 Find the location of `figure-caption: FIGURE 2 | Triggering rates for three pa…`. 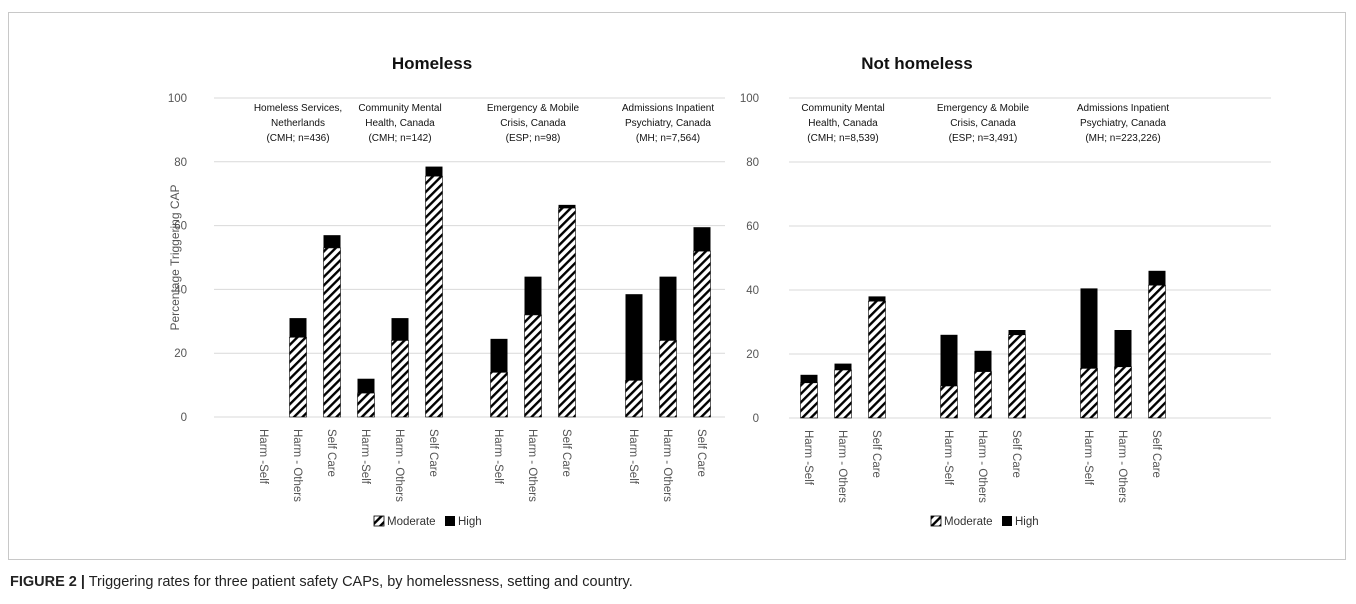

figure-caption: FIGURE 2 | Triggering rates for three pa… is located at coordinates (321, 582).